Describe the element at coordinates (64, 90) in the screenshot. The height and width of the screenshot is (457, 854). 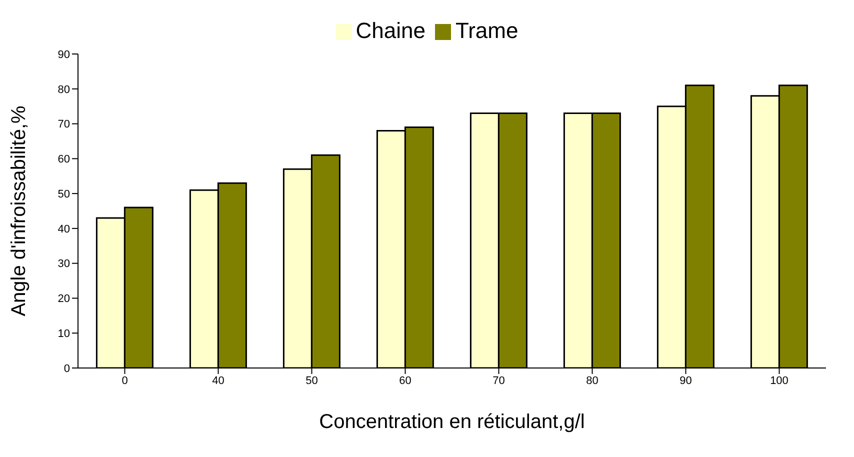
I see `y-tick-label: 80` at that location.